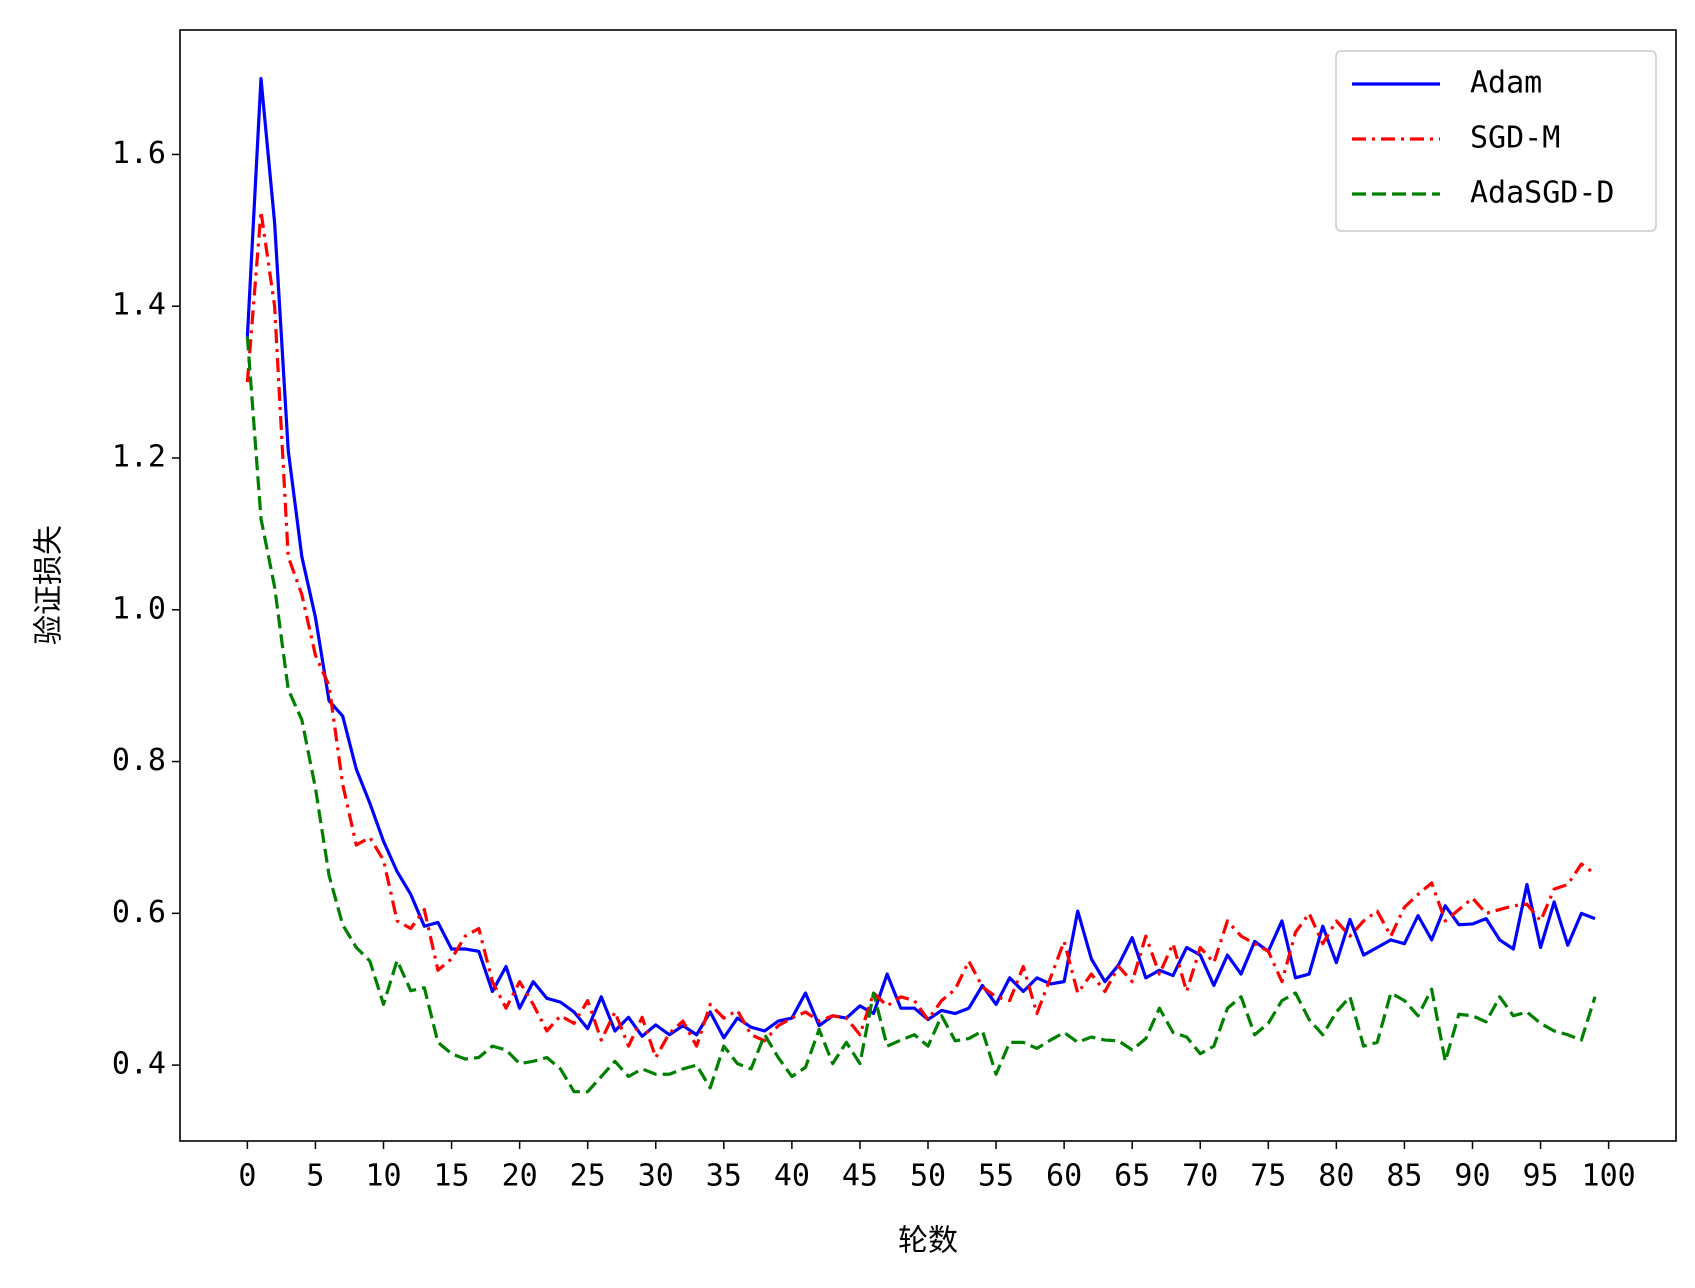  Describe the element at coordinates (1540, 1176) in the screenshot. I see `x-tick-label: 95` at that location.